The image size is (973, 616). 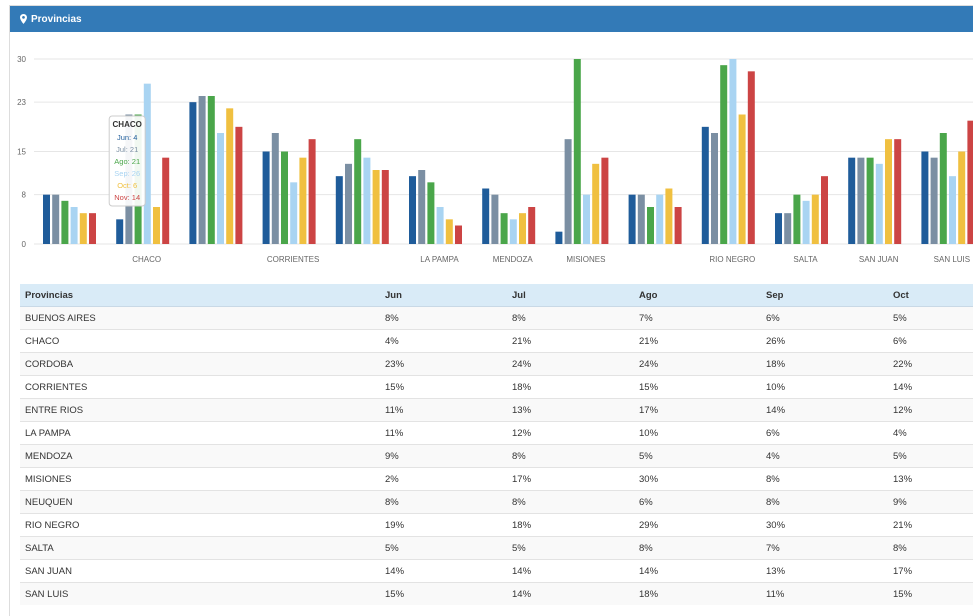 What do you see at coordinates (200, 456) in the screenshot?
I see `table-cell: MENDOZA` at bounding box center [200, 456].